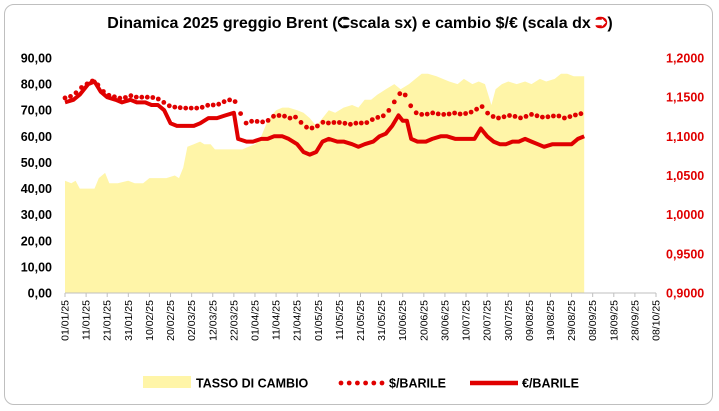  I want to click on chart-title-part-1: Dinamica 2025 greggio Brent (, so click(222, 23).